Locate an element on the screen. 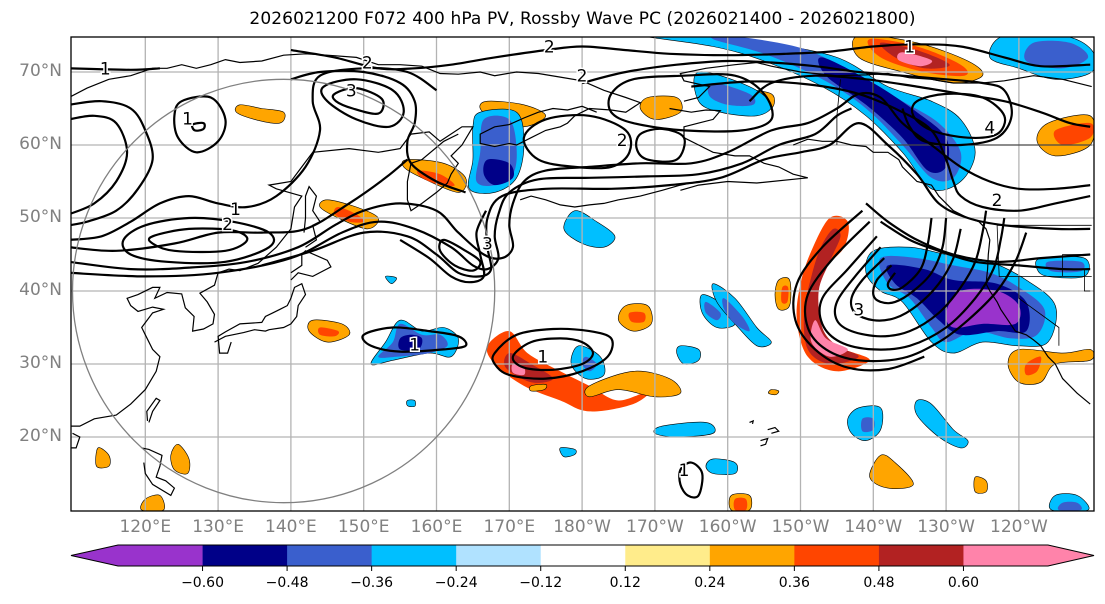 This screenshot has width=1105, height=604. contour-label: 3 is located at coordinates (858, 310).